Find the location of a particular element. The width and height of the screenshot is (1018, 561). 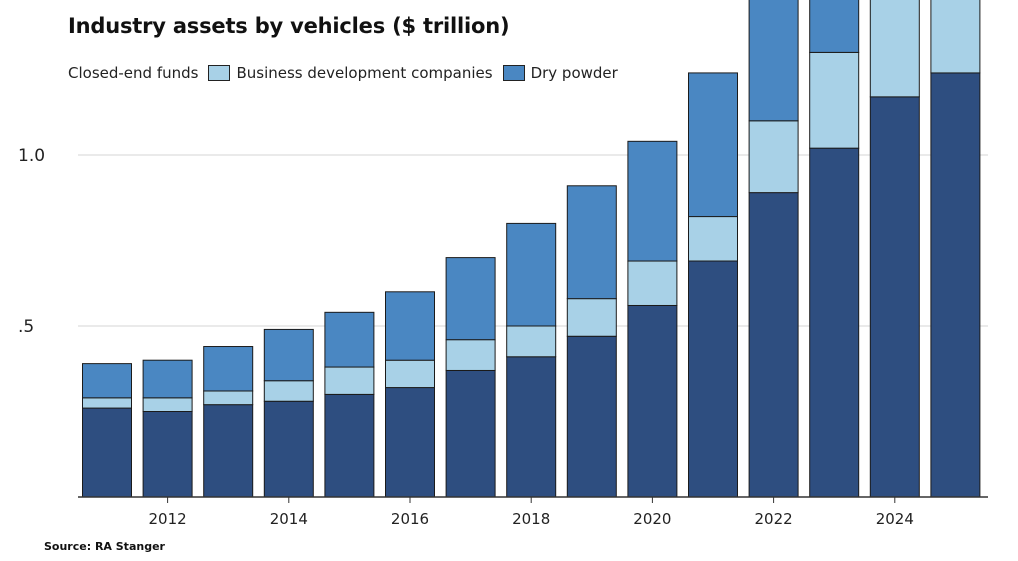

source-note: Source: RA Stanger is located at coordinates (104, 546).